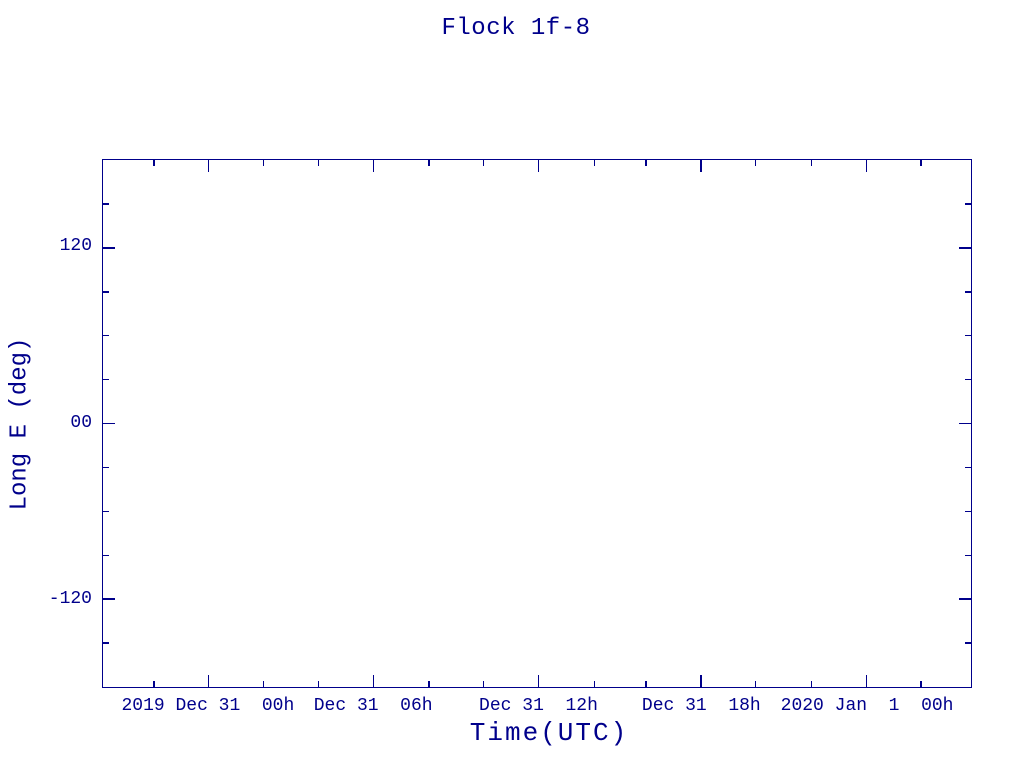 This screenshot has width=1024, height=768. I want to click on y-tick-label: 120, so click(75, 246).